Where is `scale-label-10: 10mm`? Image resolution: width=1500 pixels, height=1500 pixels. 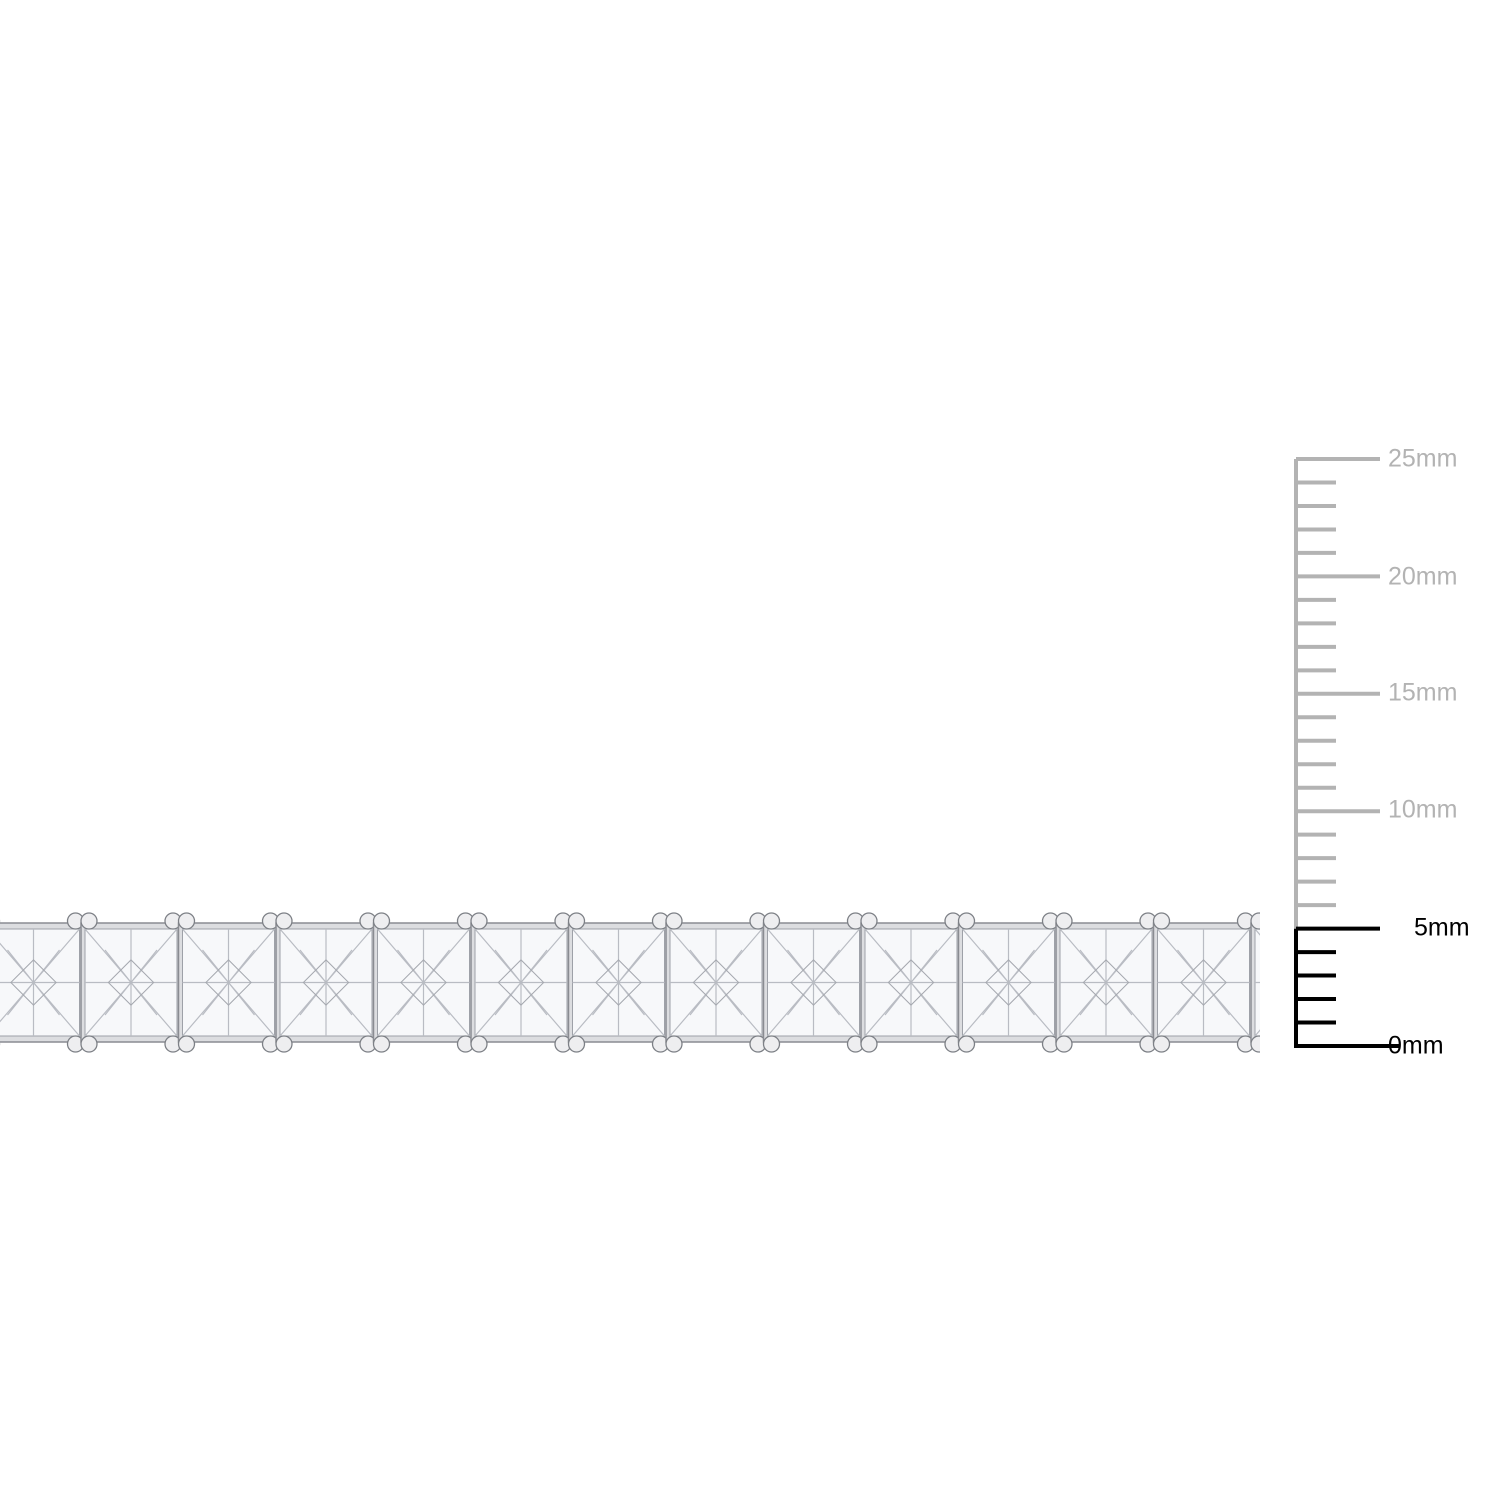 scale-label-10: 10mm is located at coordinates (1423, 809).